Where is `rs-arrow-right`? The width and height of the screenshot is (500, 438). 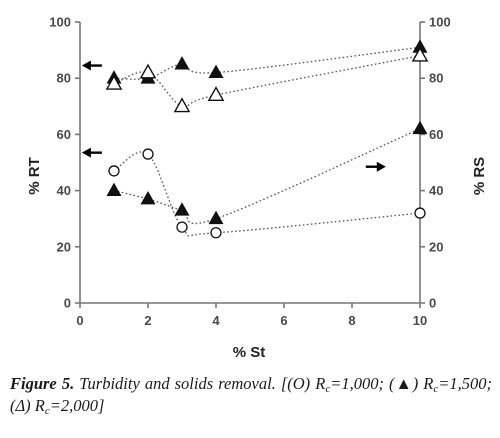 rs-arrow-right is located at coordinates (375, 166).